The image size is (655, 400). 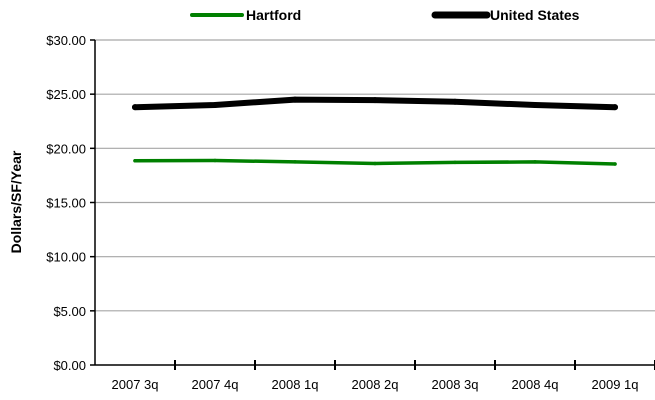 I want to click on x-tick-label: 2009 1q, so click(x=615, y=384).